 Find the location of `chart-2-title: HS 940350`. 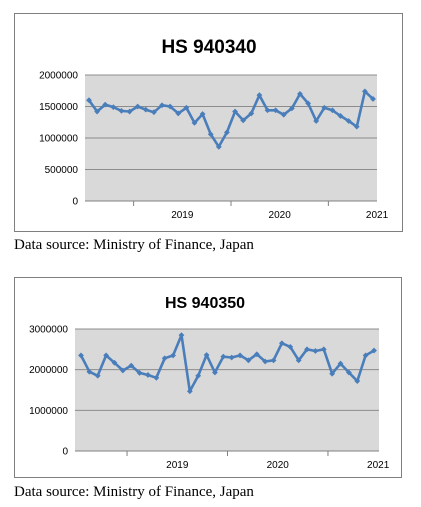

chart-2-title: HS 940350 is located at coordinates (205, 303).